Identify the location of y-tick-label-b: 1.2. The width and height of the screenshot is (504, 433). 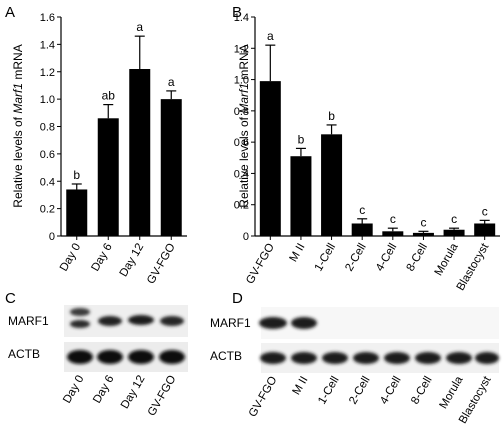
(241, 49).